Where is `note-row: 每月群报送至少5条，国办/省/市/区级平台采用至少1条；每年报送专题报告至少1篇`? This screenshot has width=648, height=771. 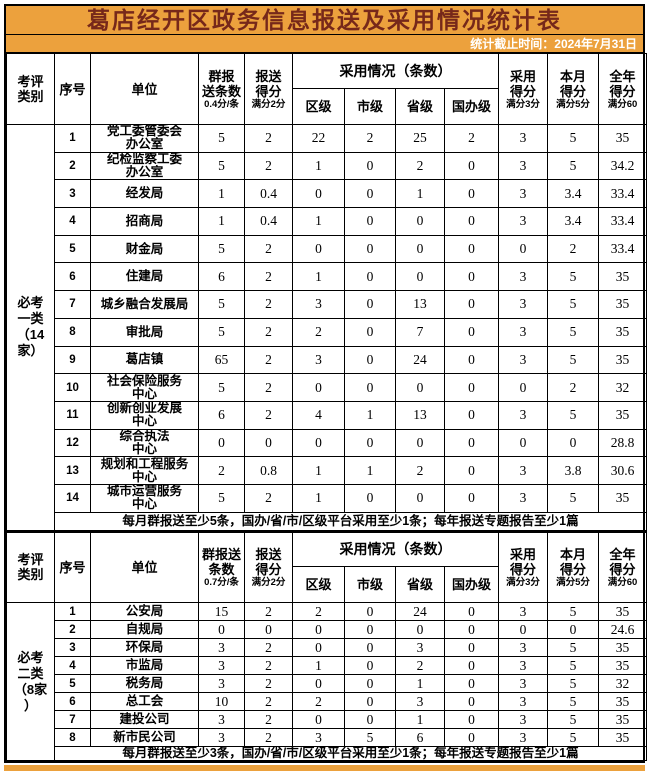
note-row: 每月群报送至少5条，国办/省/市/区级平台采用至少1条；每年报送专题报告至少1篇 is located at coordinates (327, 521).